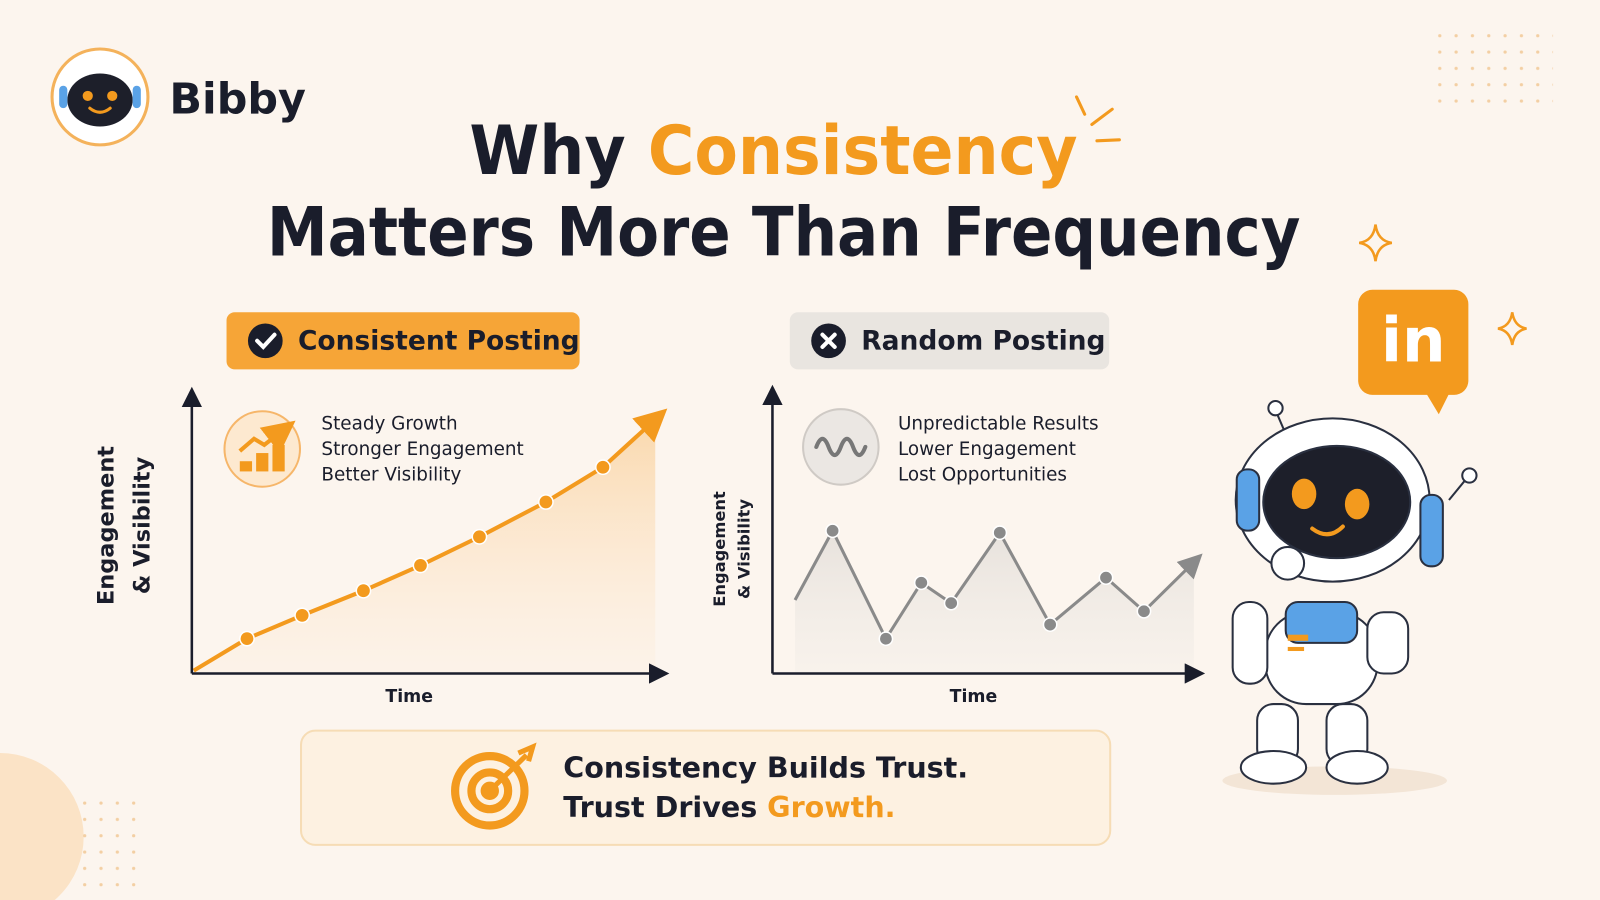 Image resolution: width=1600 pixels, height=900 pixels. What do you see at coordinates (863, 150) in the screenshot?
I see `title-highlight: Consistency` at bounding box center [863, 150].